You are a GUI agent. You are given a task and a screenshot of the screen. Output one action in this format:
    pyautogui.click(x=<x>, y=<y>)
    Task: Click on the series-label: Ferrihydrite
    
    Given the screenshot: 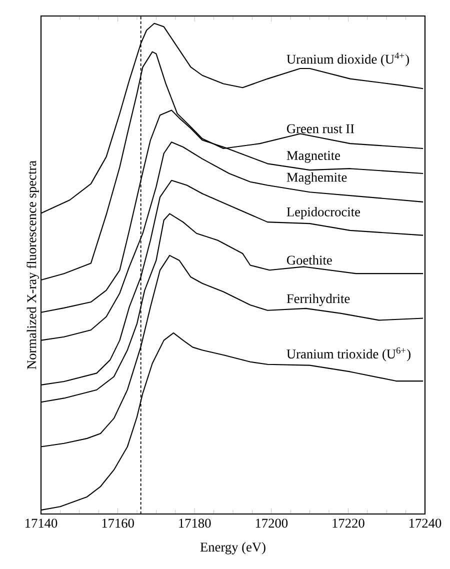 What is the action you would take?
    pyautogui.click(x=318, y=300)
    